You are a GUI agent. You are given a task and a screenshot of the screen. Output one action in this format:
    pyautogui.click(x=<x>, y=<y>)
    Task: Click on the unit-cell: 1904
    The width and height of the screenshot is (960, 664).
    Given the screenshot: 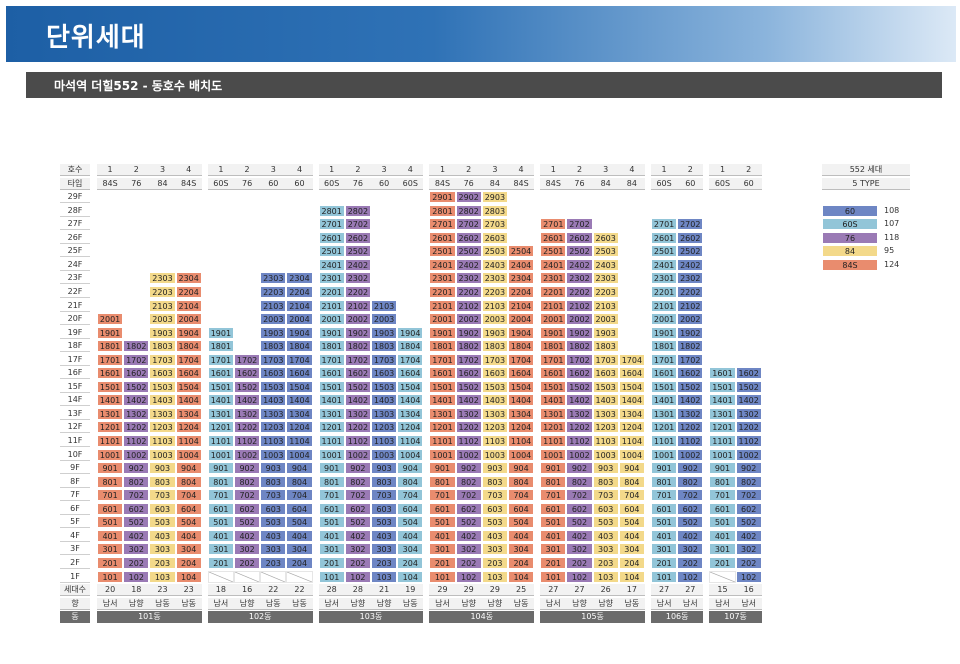 What is the action you would take?
    pyautogui.click(x=410, y=332)
    